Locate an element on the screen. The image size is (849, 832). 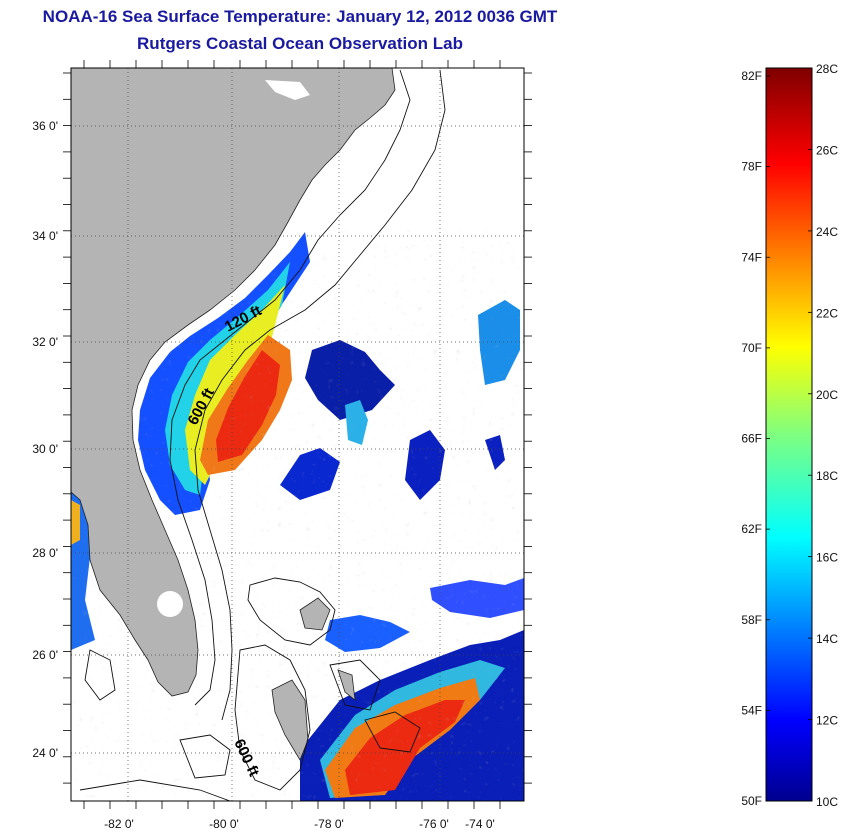
colorbar-gradient is located at coordinates (789, 434).